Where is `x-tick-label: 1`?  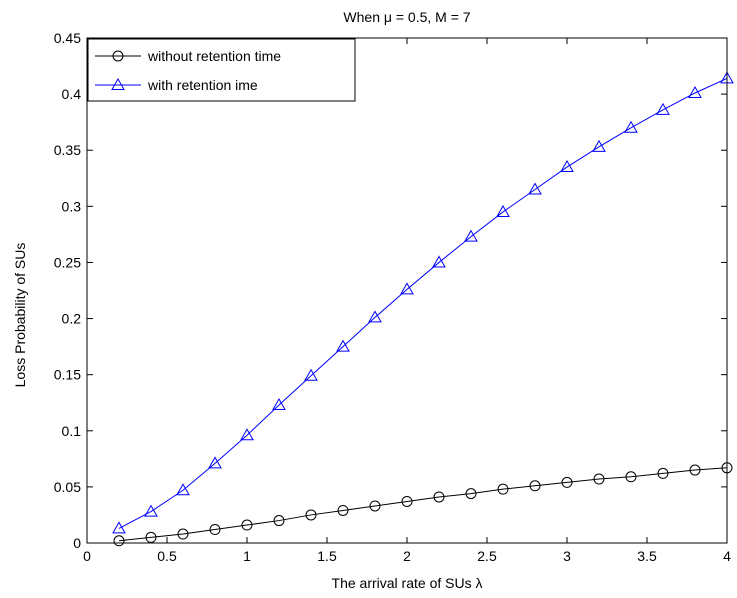 x-tick-label: 1 is located at coordinates (247, 556).